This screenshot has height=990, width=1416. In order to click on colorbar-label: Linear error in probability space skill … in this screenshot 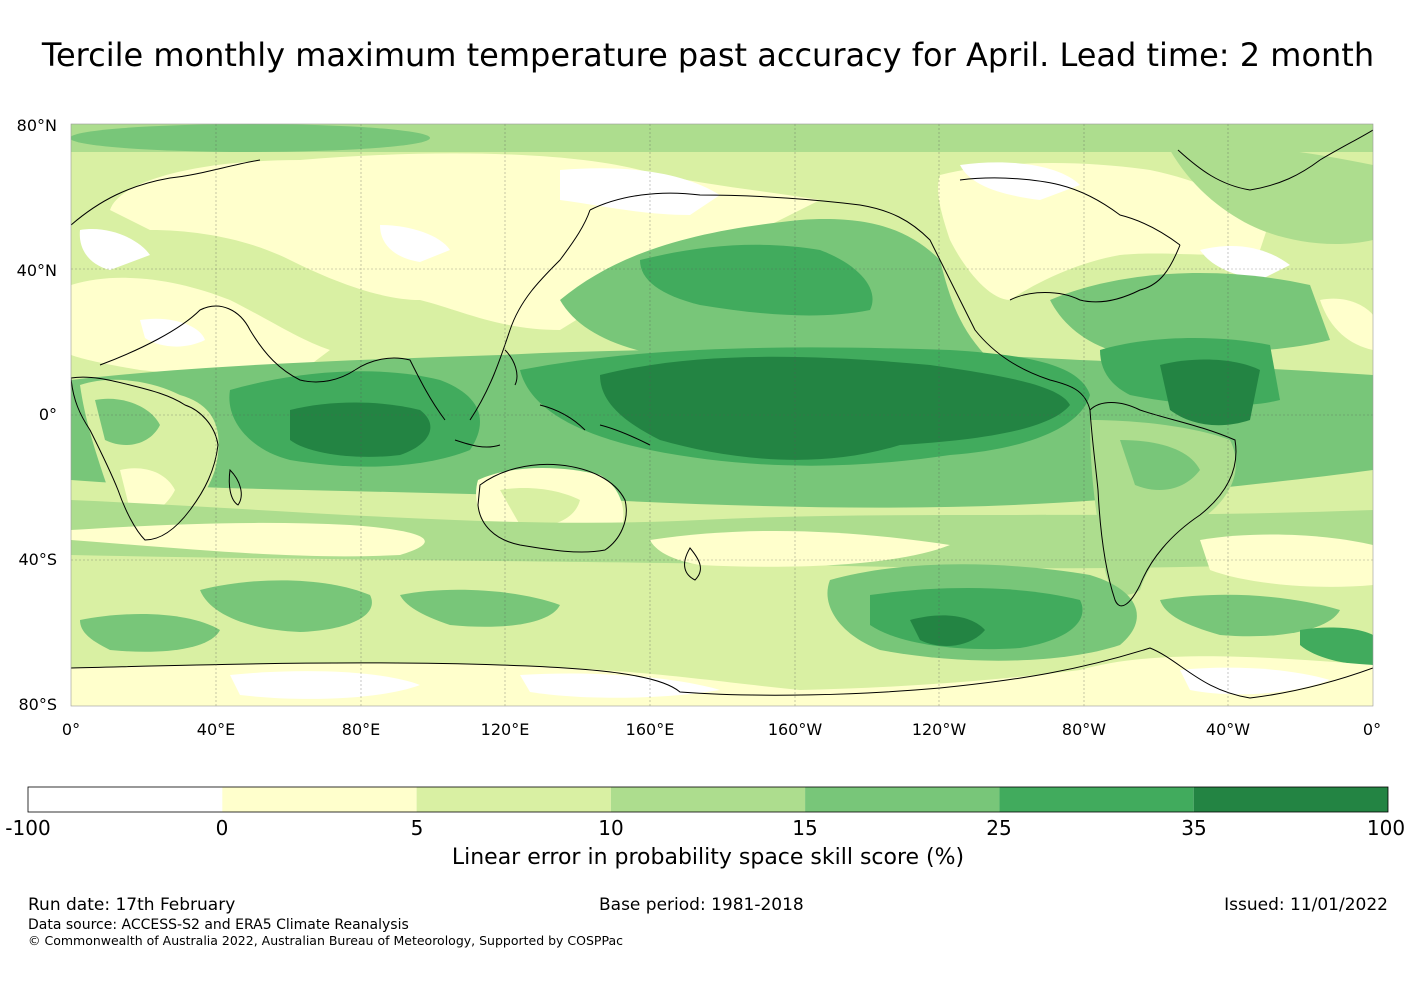, I will do `click(708, 857)`.